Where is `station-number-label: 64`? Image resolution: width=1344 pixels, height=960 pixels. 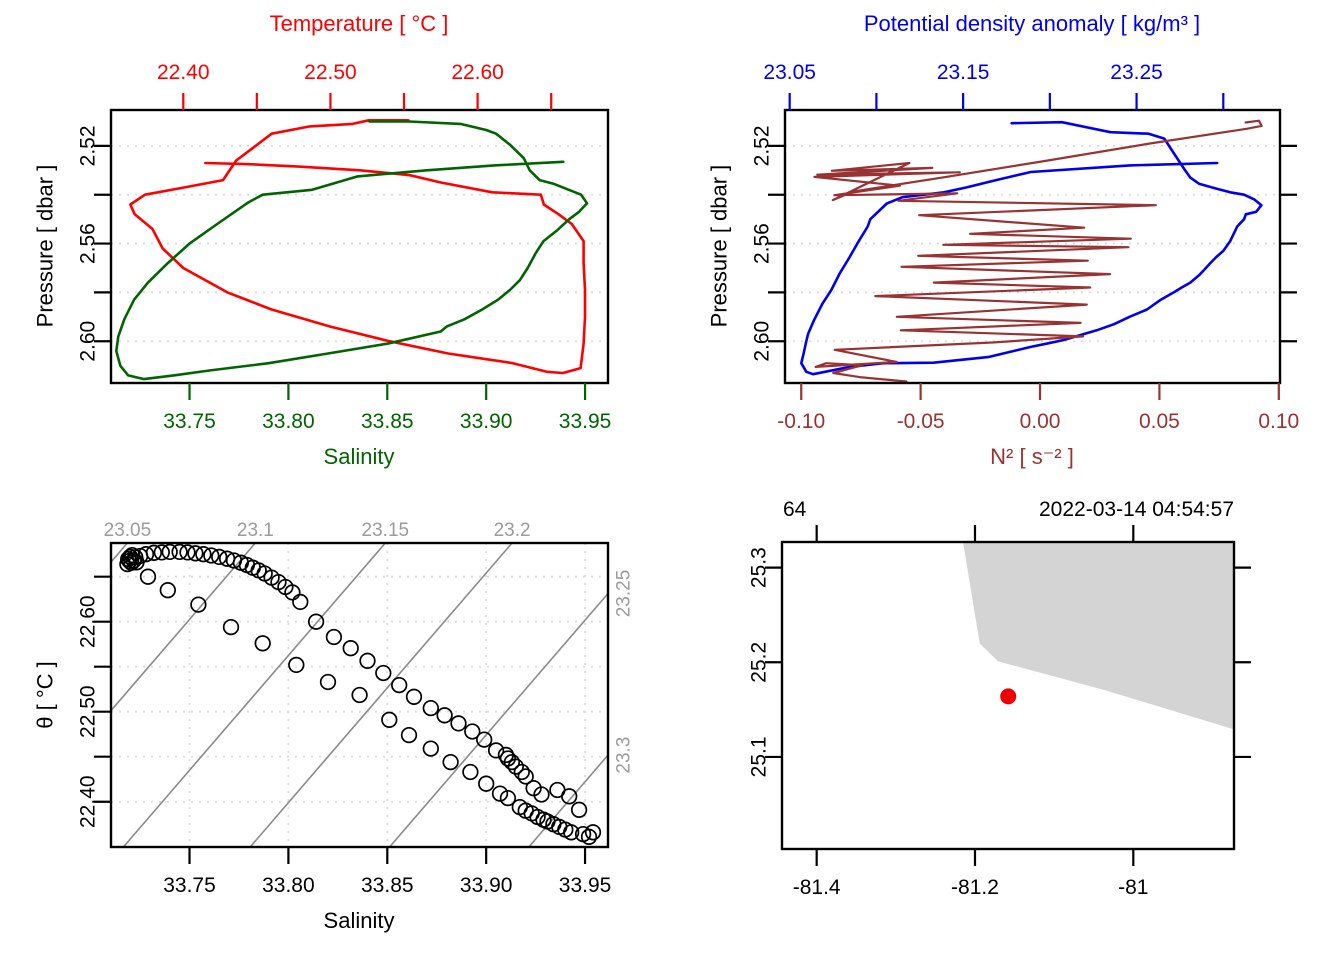
station-number-label: 64 is located at coordinates (795, 509).